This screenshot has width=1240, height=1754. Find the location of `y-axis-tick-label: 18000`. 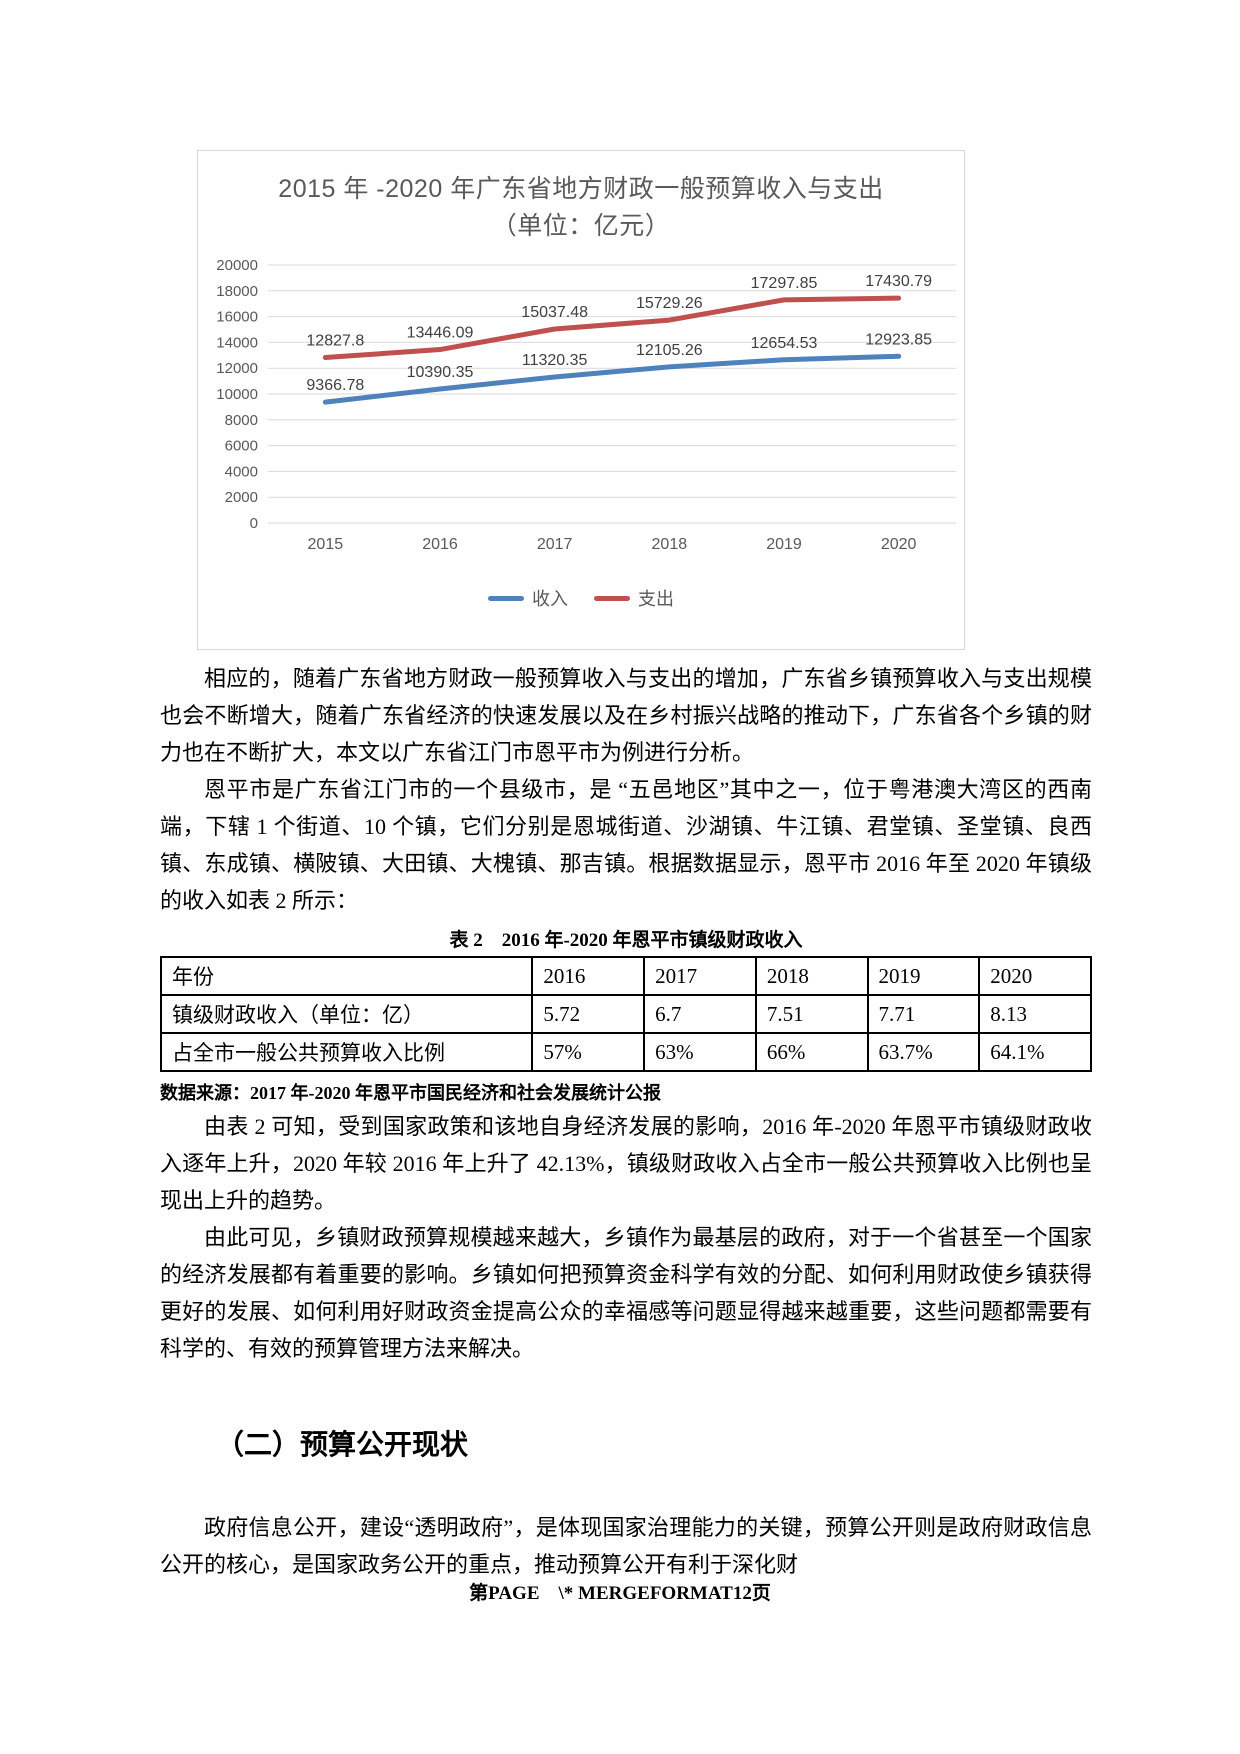

y-axis-tick-label: 18000 is located at coordinates (237, 291).